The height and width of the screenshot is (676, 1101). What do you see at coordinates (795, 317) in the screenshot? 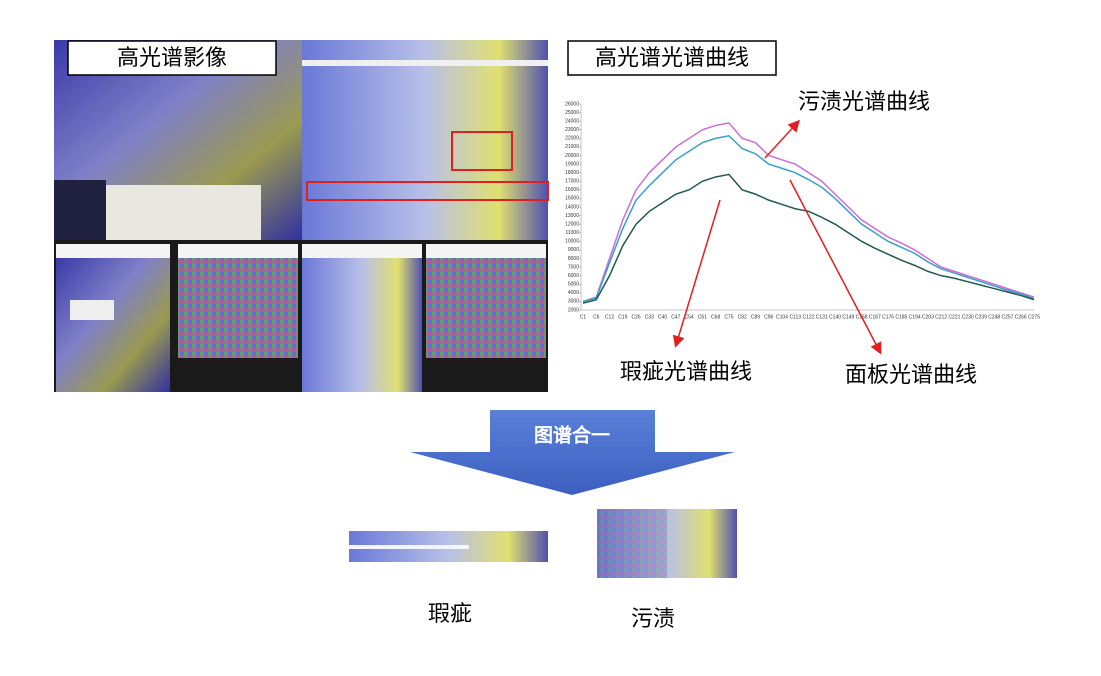
I see `x-tick-label: C113` at bounding box center [795, 317].